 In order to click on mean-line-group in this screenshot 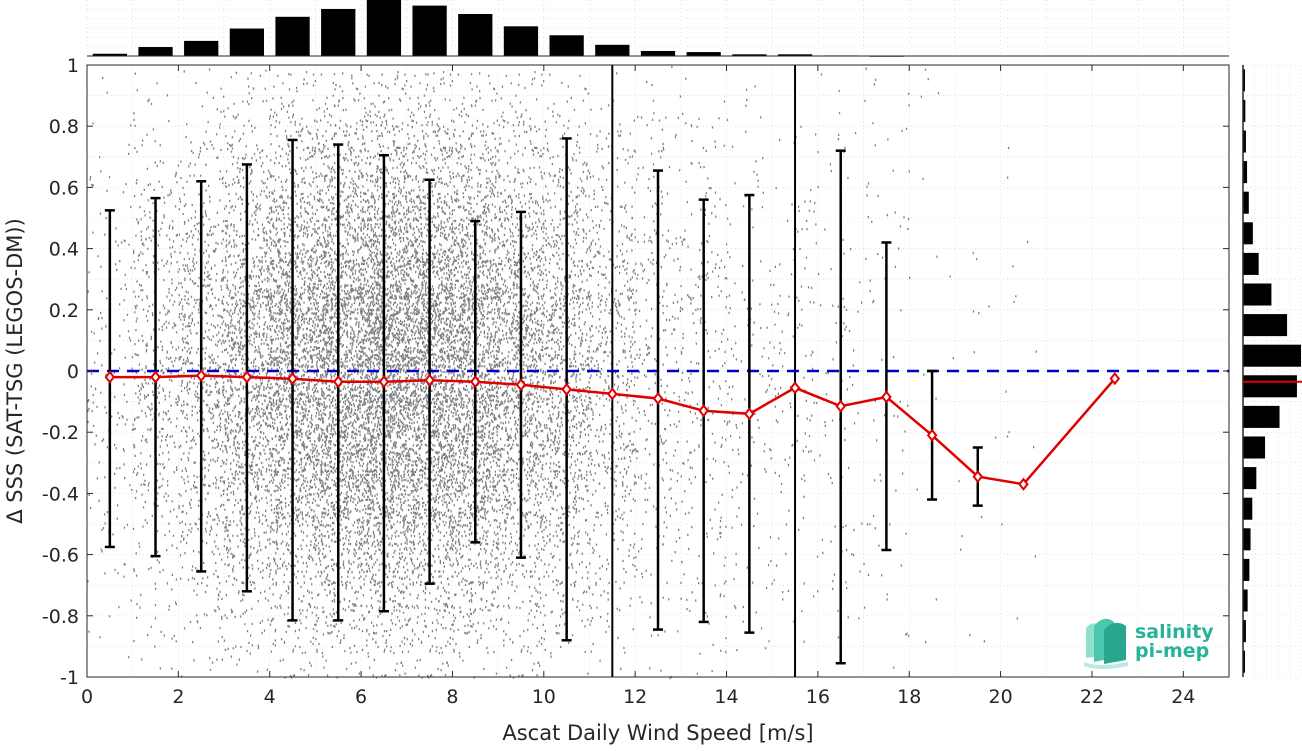, I will do `click(612, 429)`.